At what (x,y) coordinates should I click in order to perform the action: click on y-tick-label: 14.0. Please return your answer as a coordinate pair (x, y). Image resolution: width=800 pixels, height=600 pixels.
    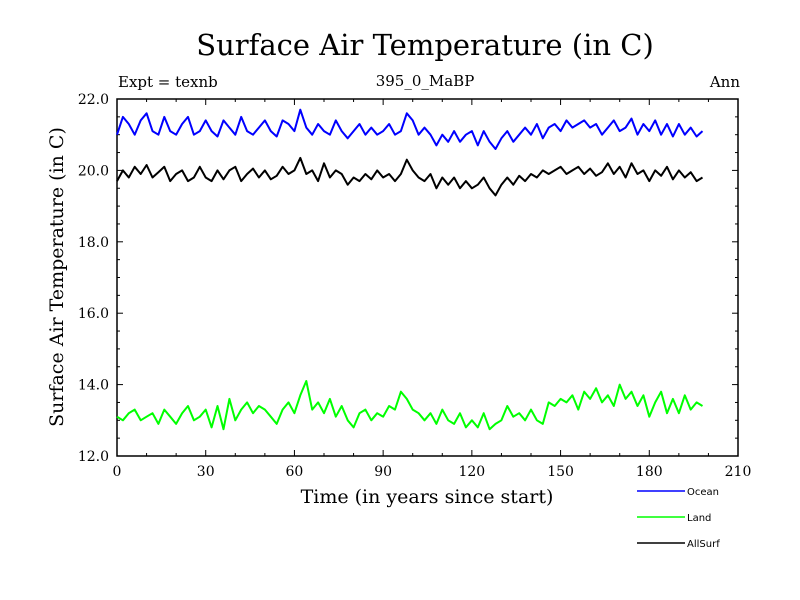
    Looking at the image, I should click on (93, 386).